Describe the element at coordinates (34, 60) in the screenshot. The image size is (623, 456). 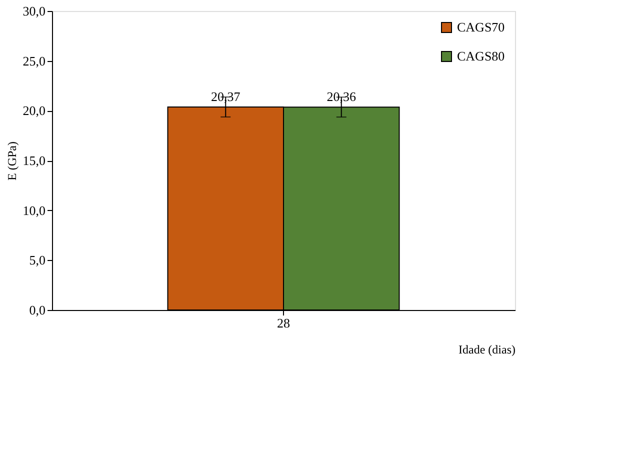
I see `y-tick-label: 25,0` at that location.